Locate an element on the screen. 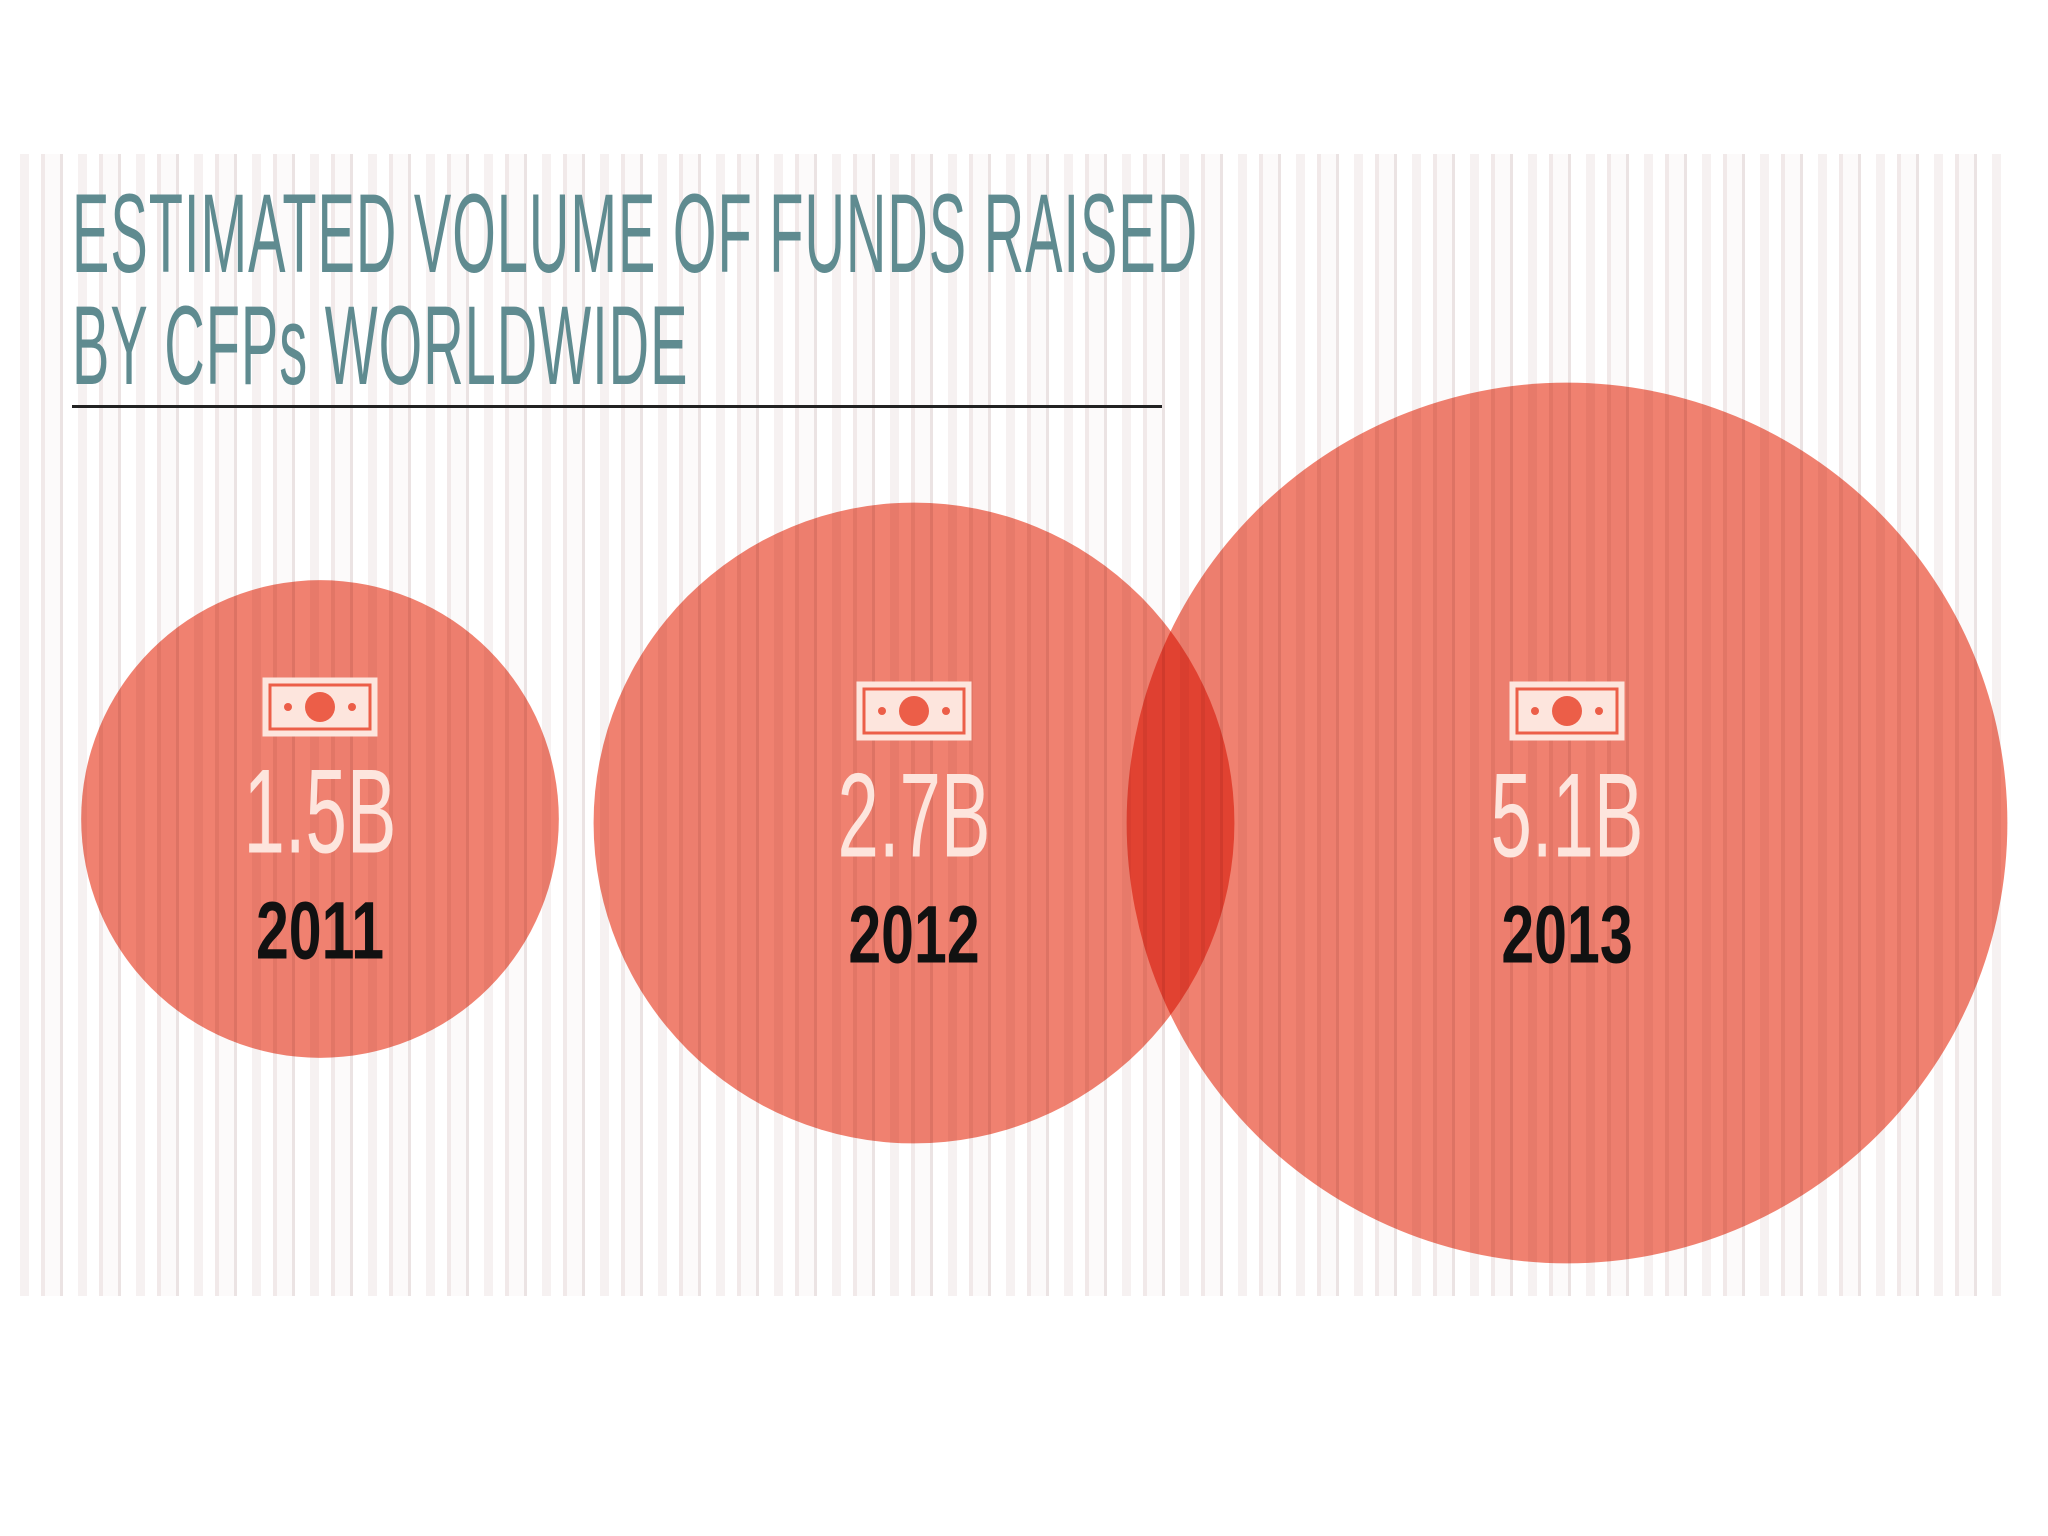  value-label: 1.5B is located at coordinates (319, 812).